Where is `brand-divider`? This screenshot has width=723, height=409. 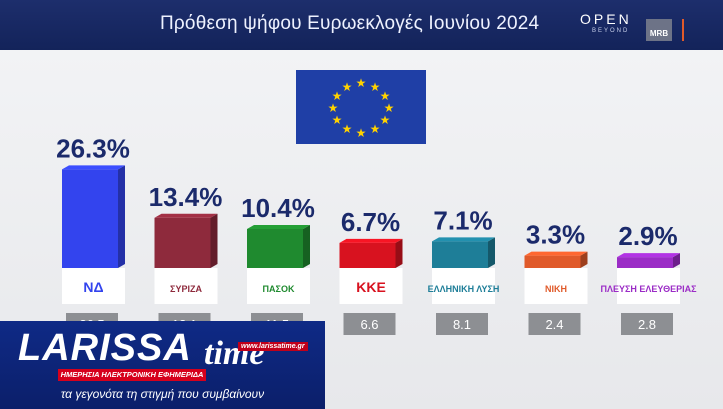 brand-divider is located at coordinates (683, 30).